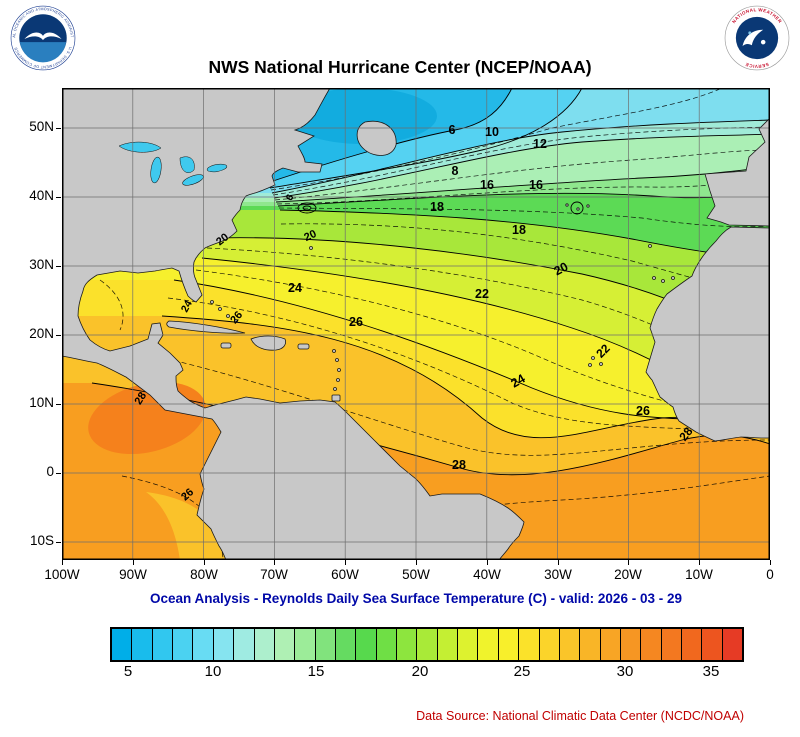  What do you see at coordinates (156, 170) in the screenshot?
I see `lake-michigan` at bounding box center [156, 170].